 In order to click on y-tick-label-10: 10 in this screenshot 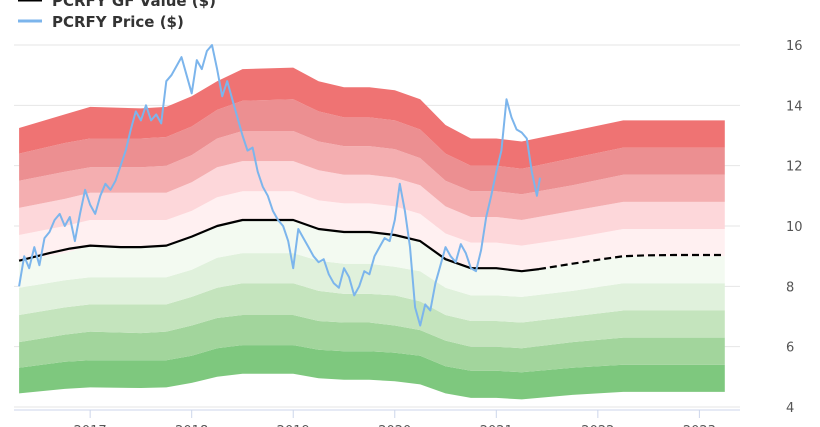, I will do `click(794, 227)`.